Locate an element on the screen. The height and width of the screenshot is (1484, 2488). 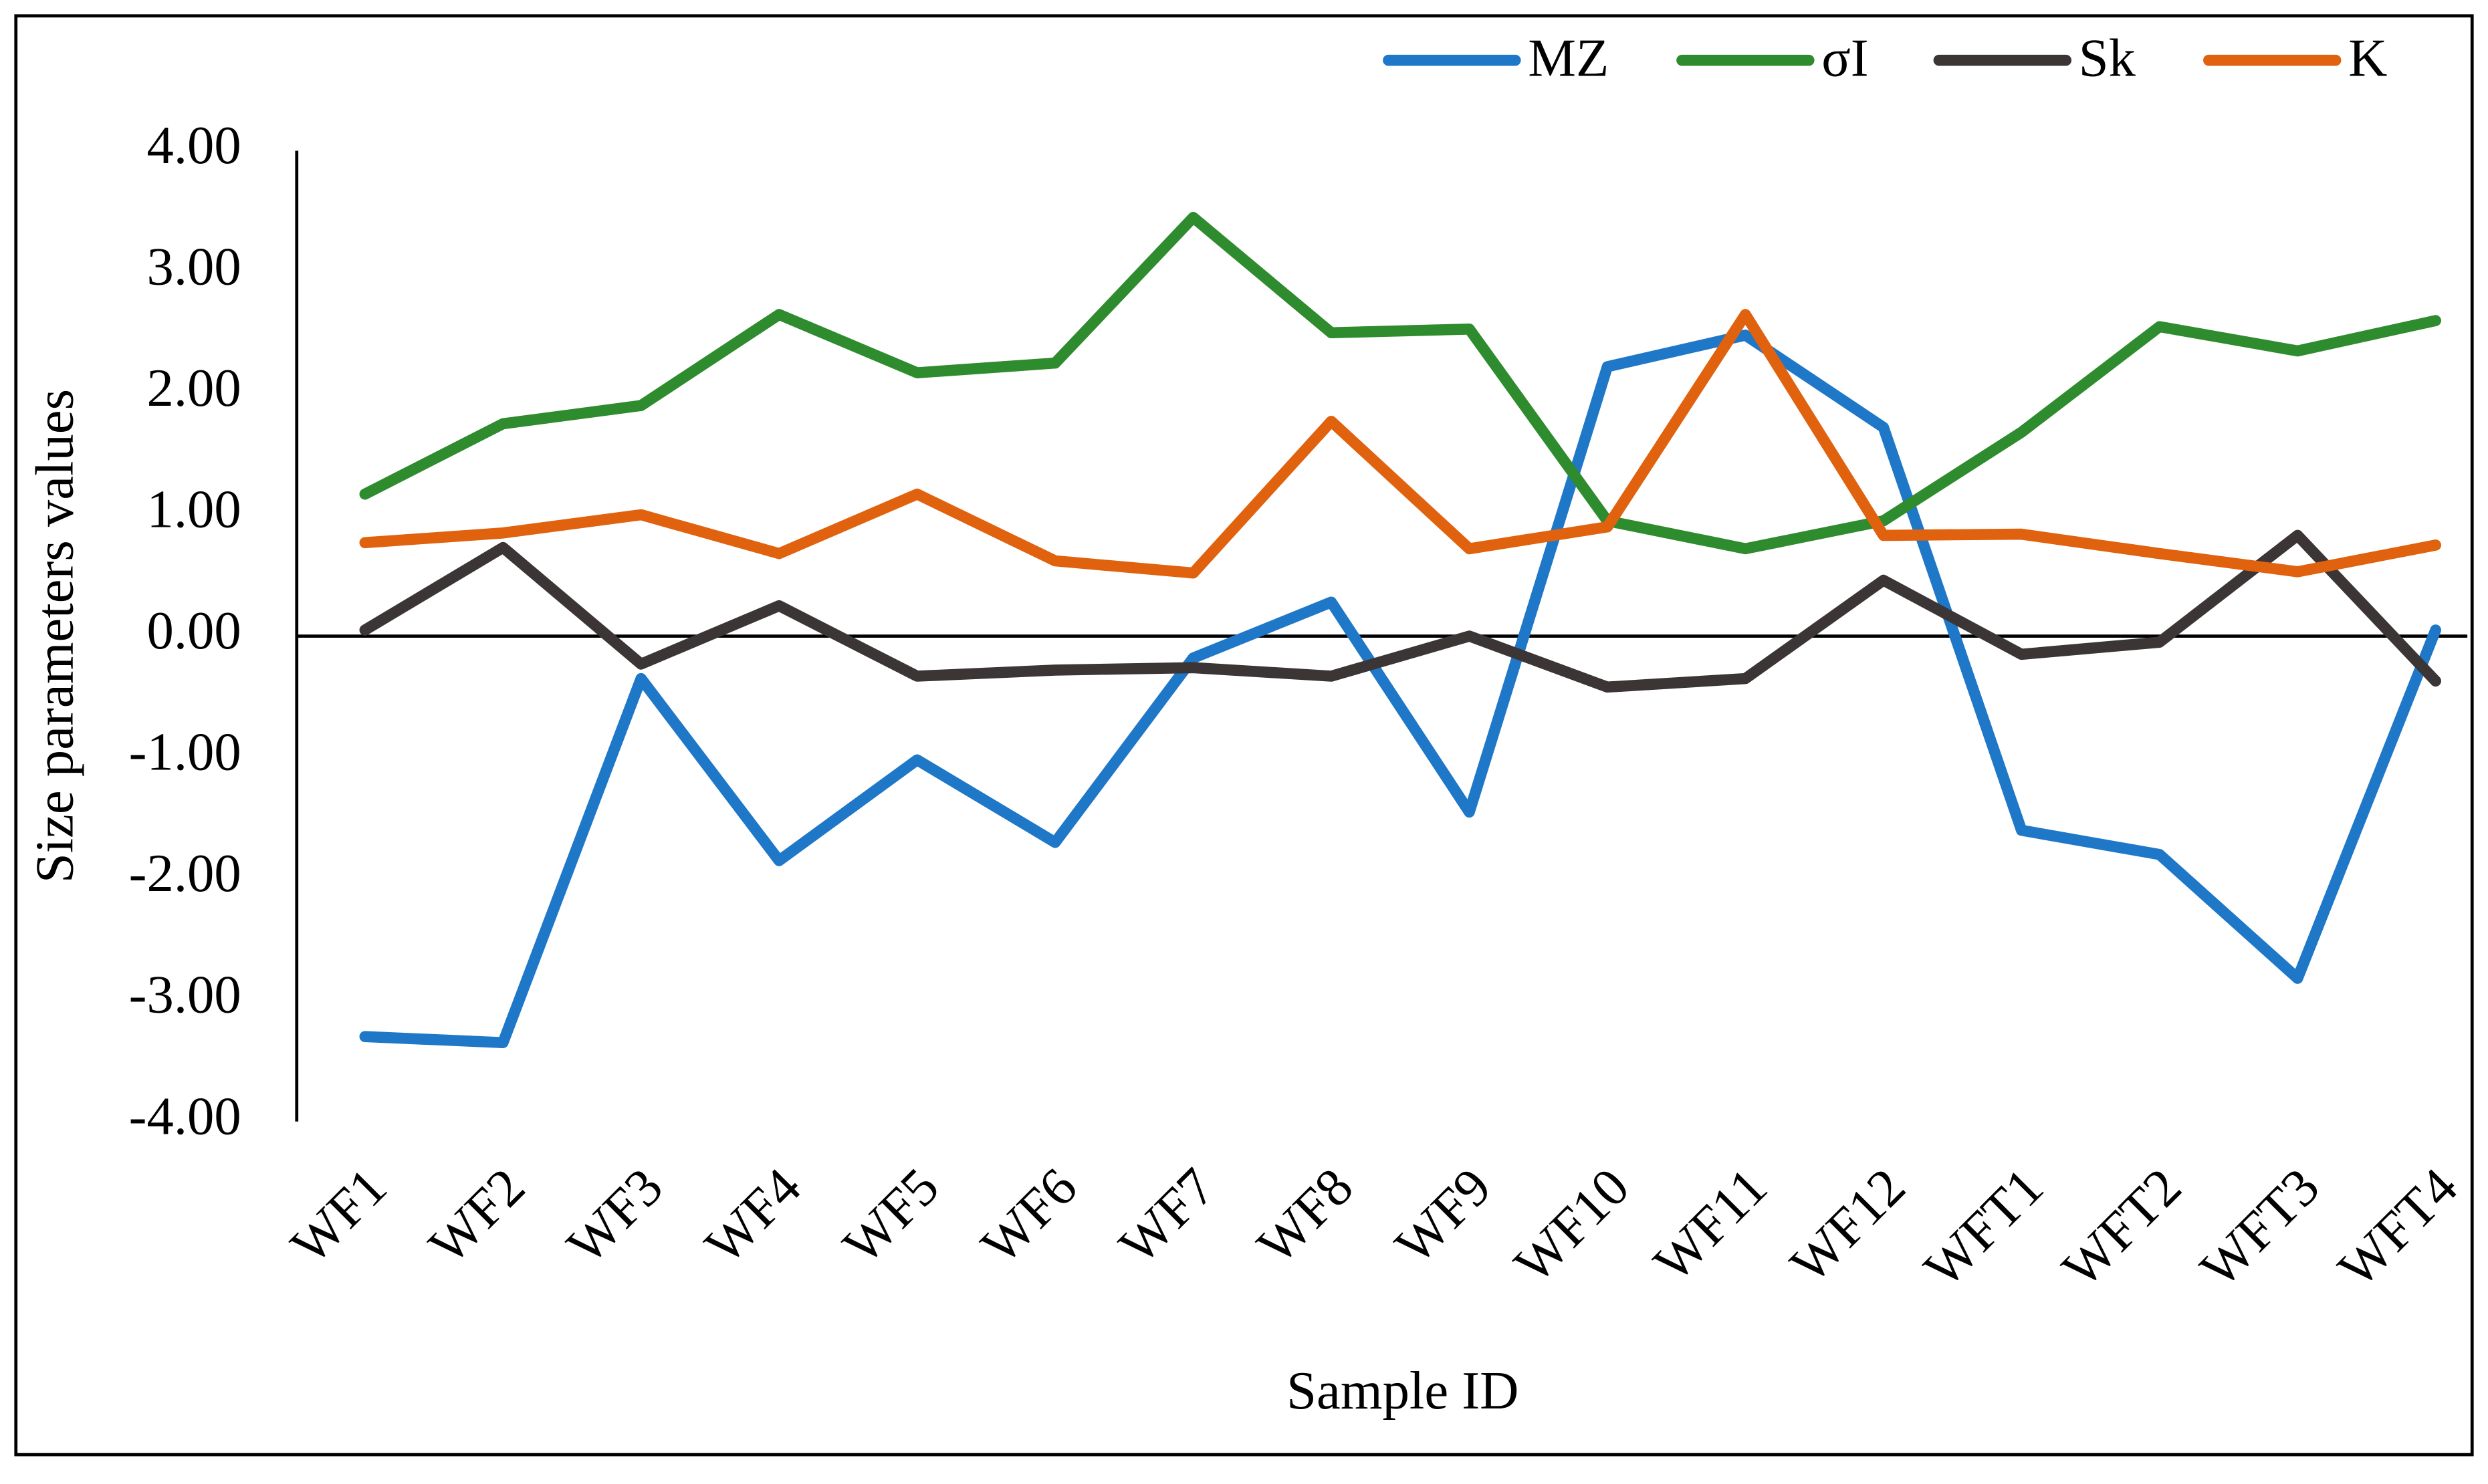
y-tick-label: -4.00 is located at coordinates (185, 1116).